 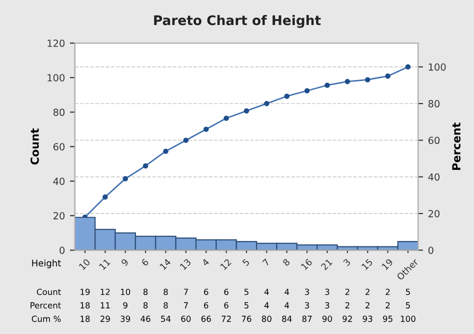 I want to click on data-label: 95, so click(x=387, y=319).